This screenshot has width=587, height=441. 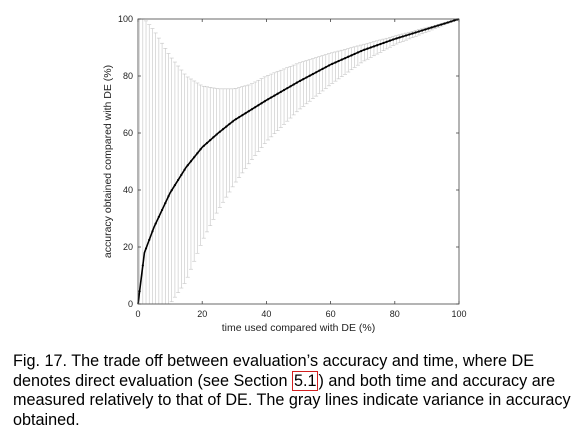 I want to click on y-tick-label: 0, so click(x=130, y=304).